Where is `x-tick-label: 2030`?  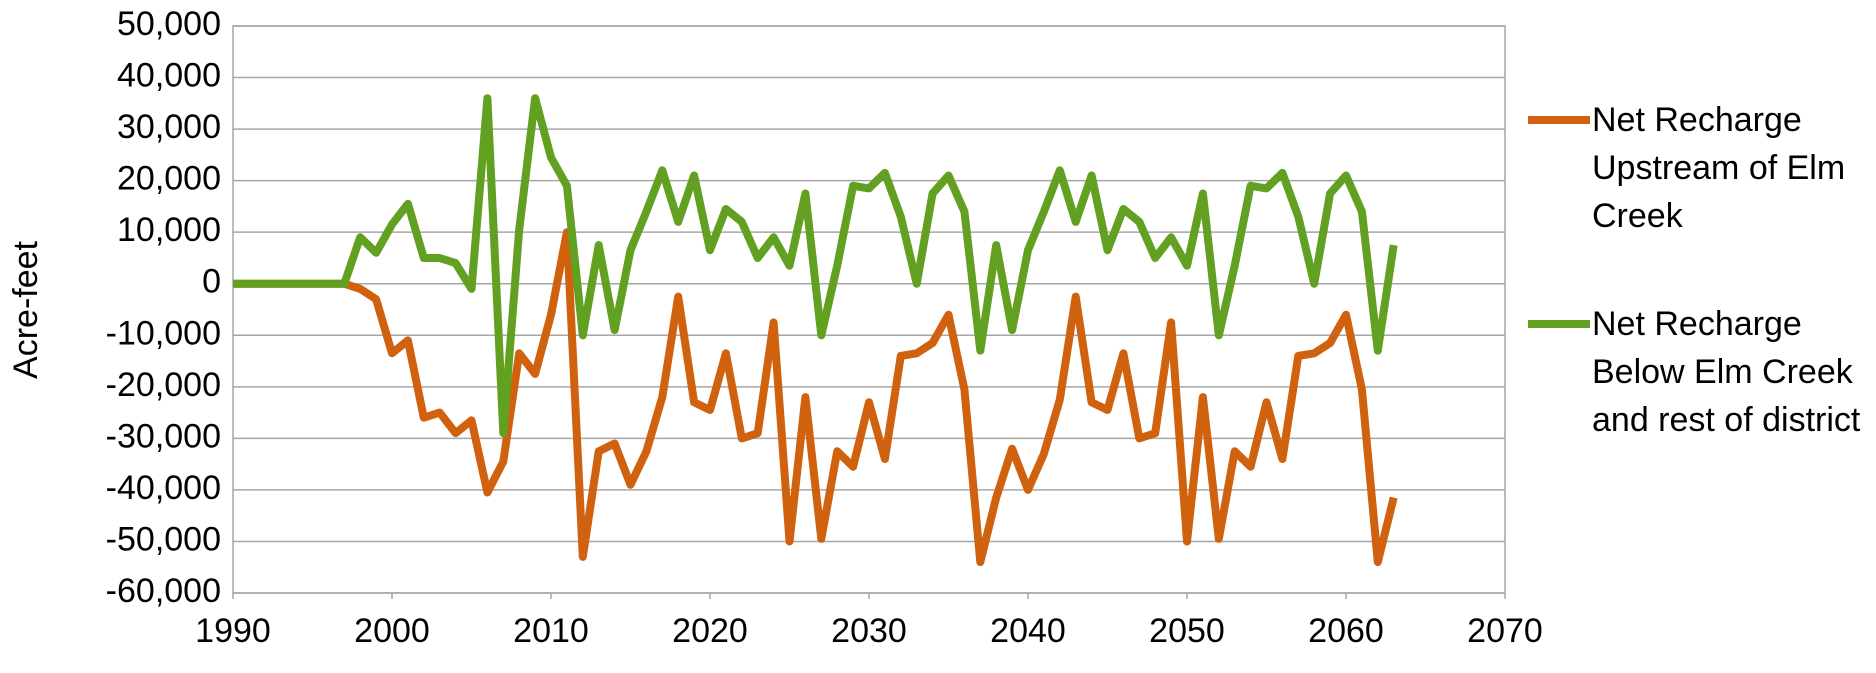 x-tick-label: 2030 is located at coordinates (869, 631).